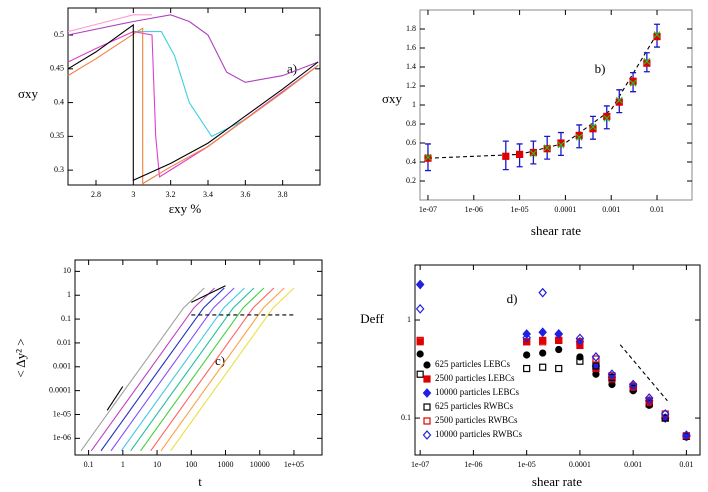 This screenshot has height=492, width=708. I want to click on y-tick-label: 1.2, so click(411, 85).